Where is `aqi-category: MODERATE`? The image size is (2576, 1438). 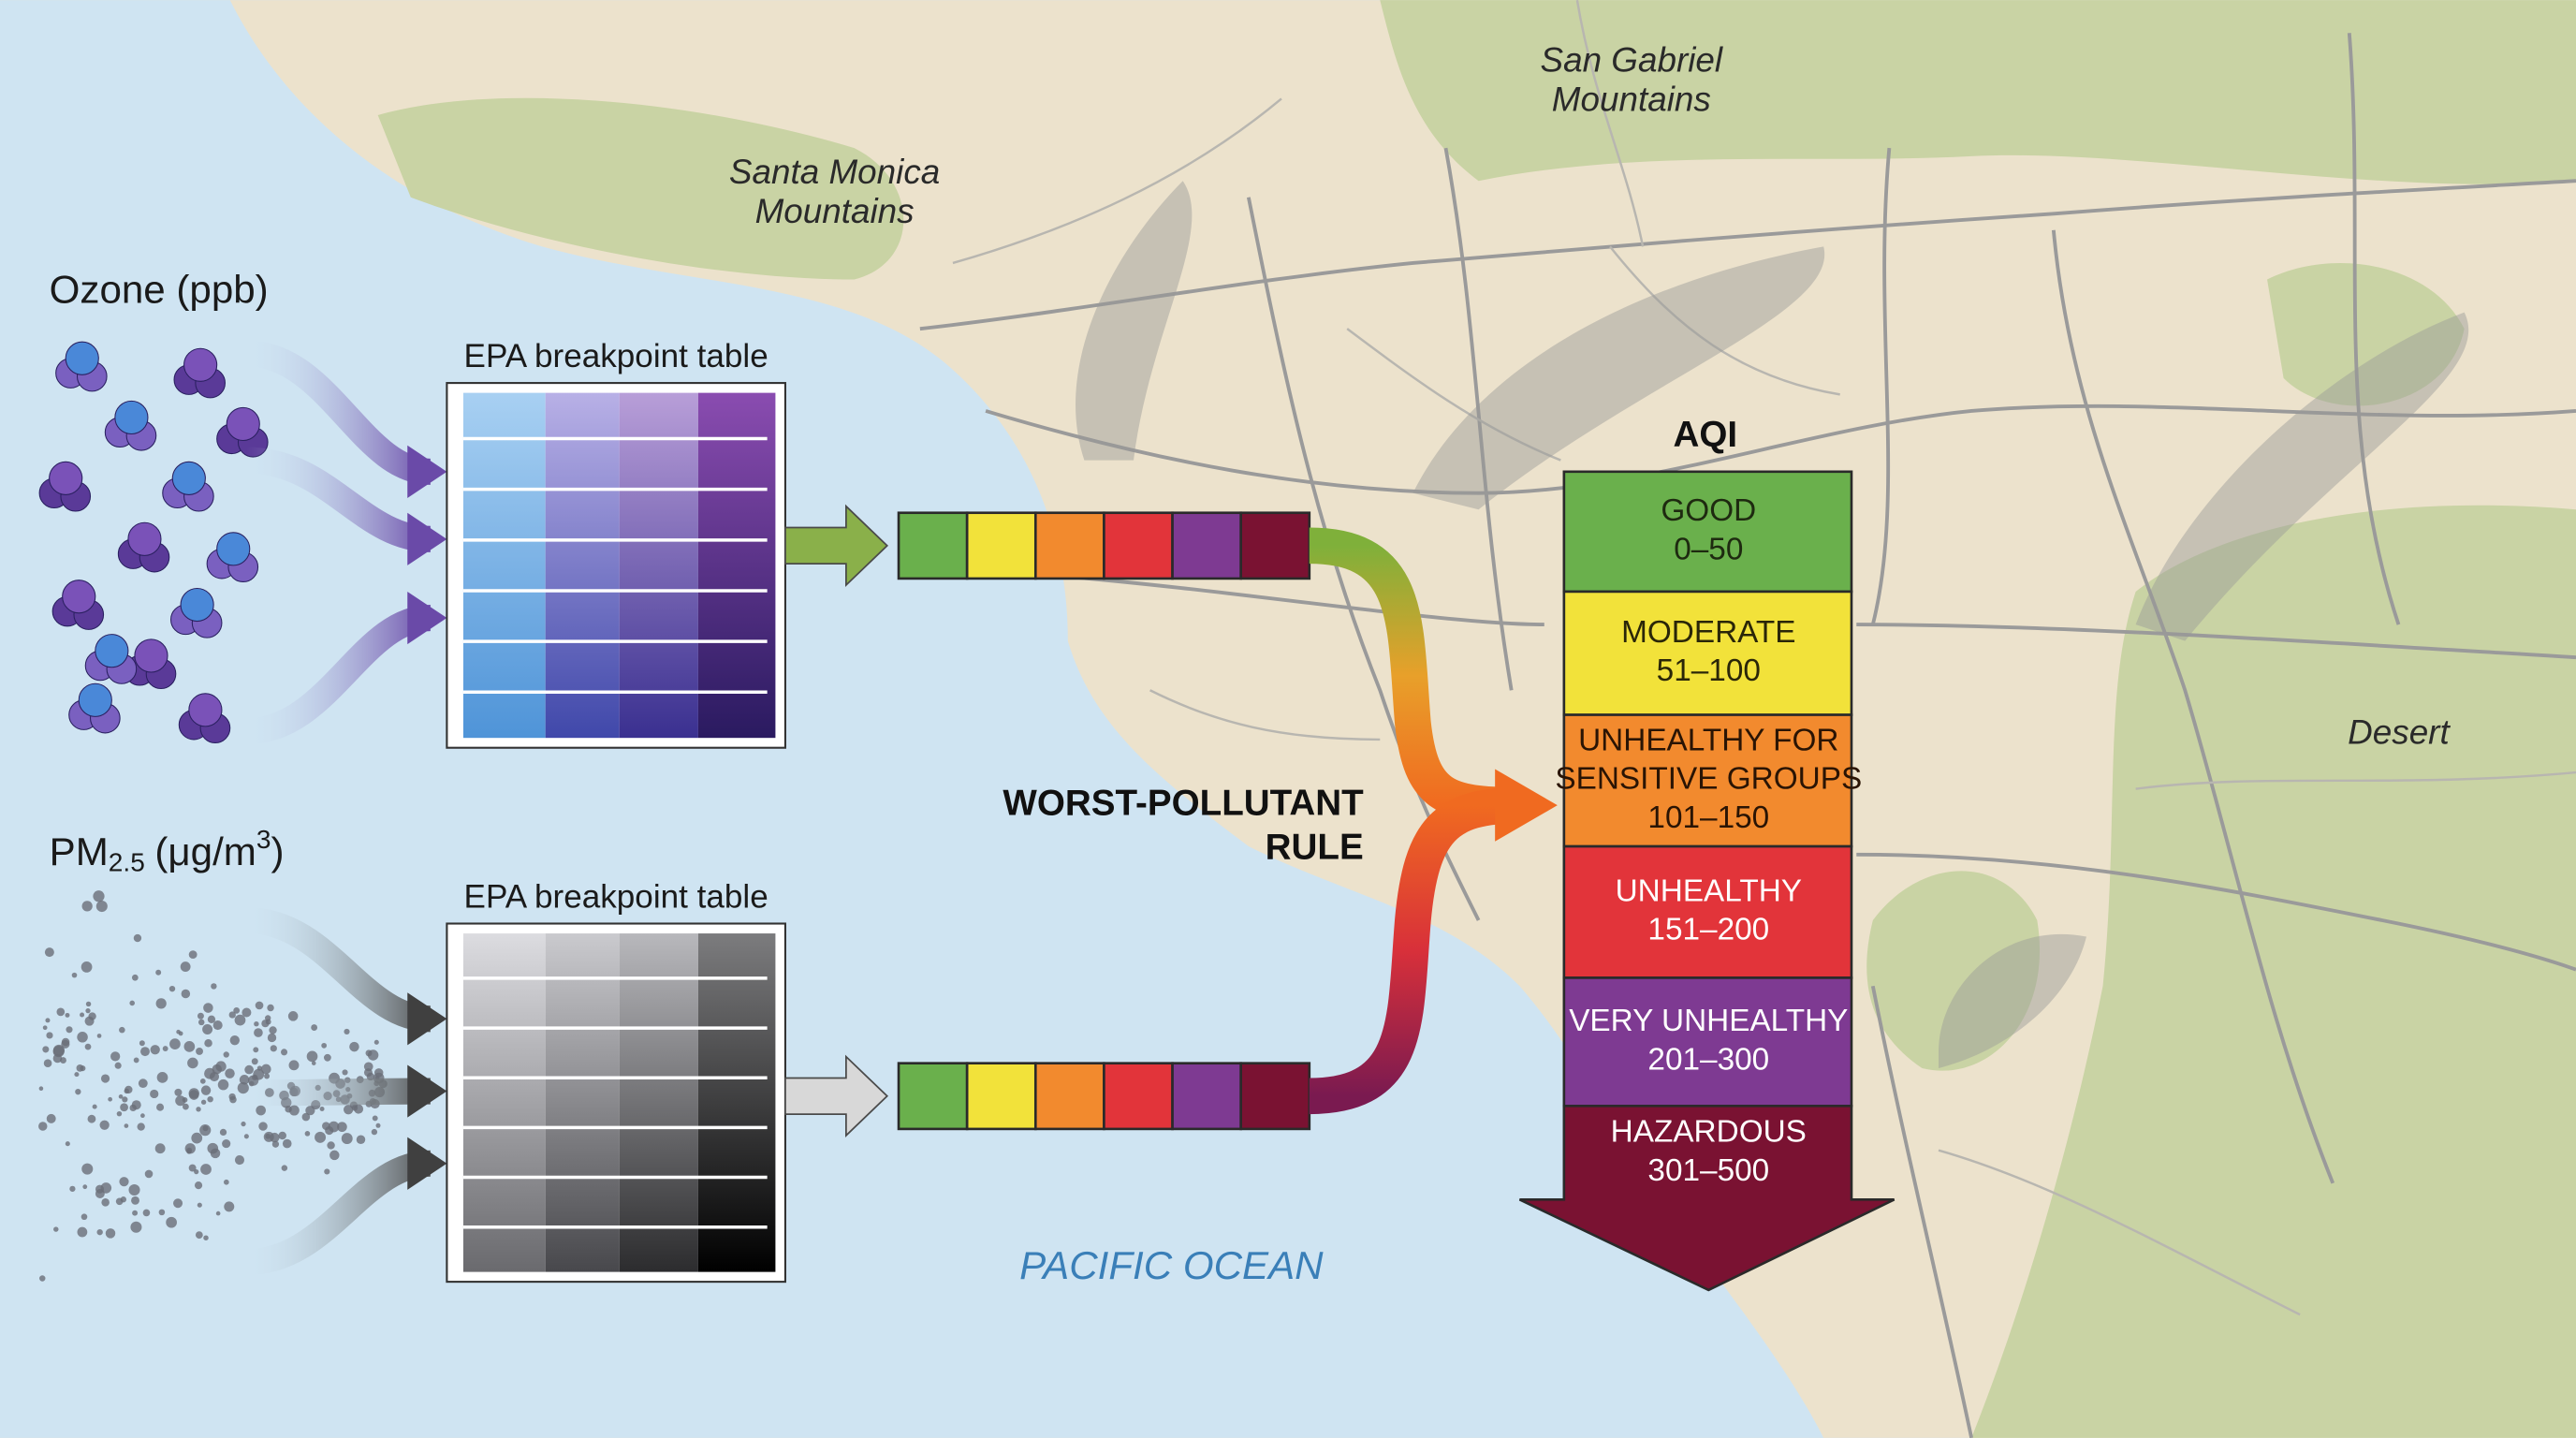 aqi-category: MODERATE is located at coordinates (1708, 632).